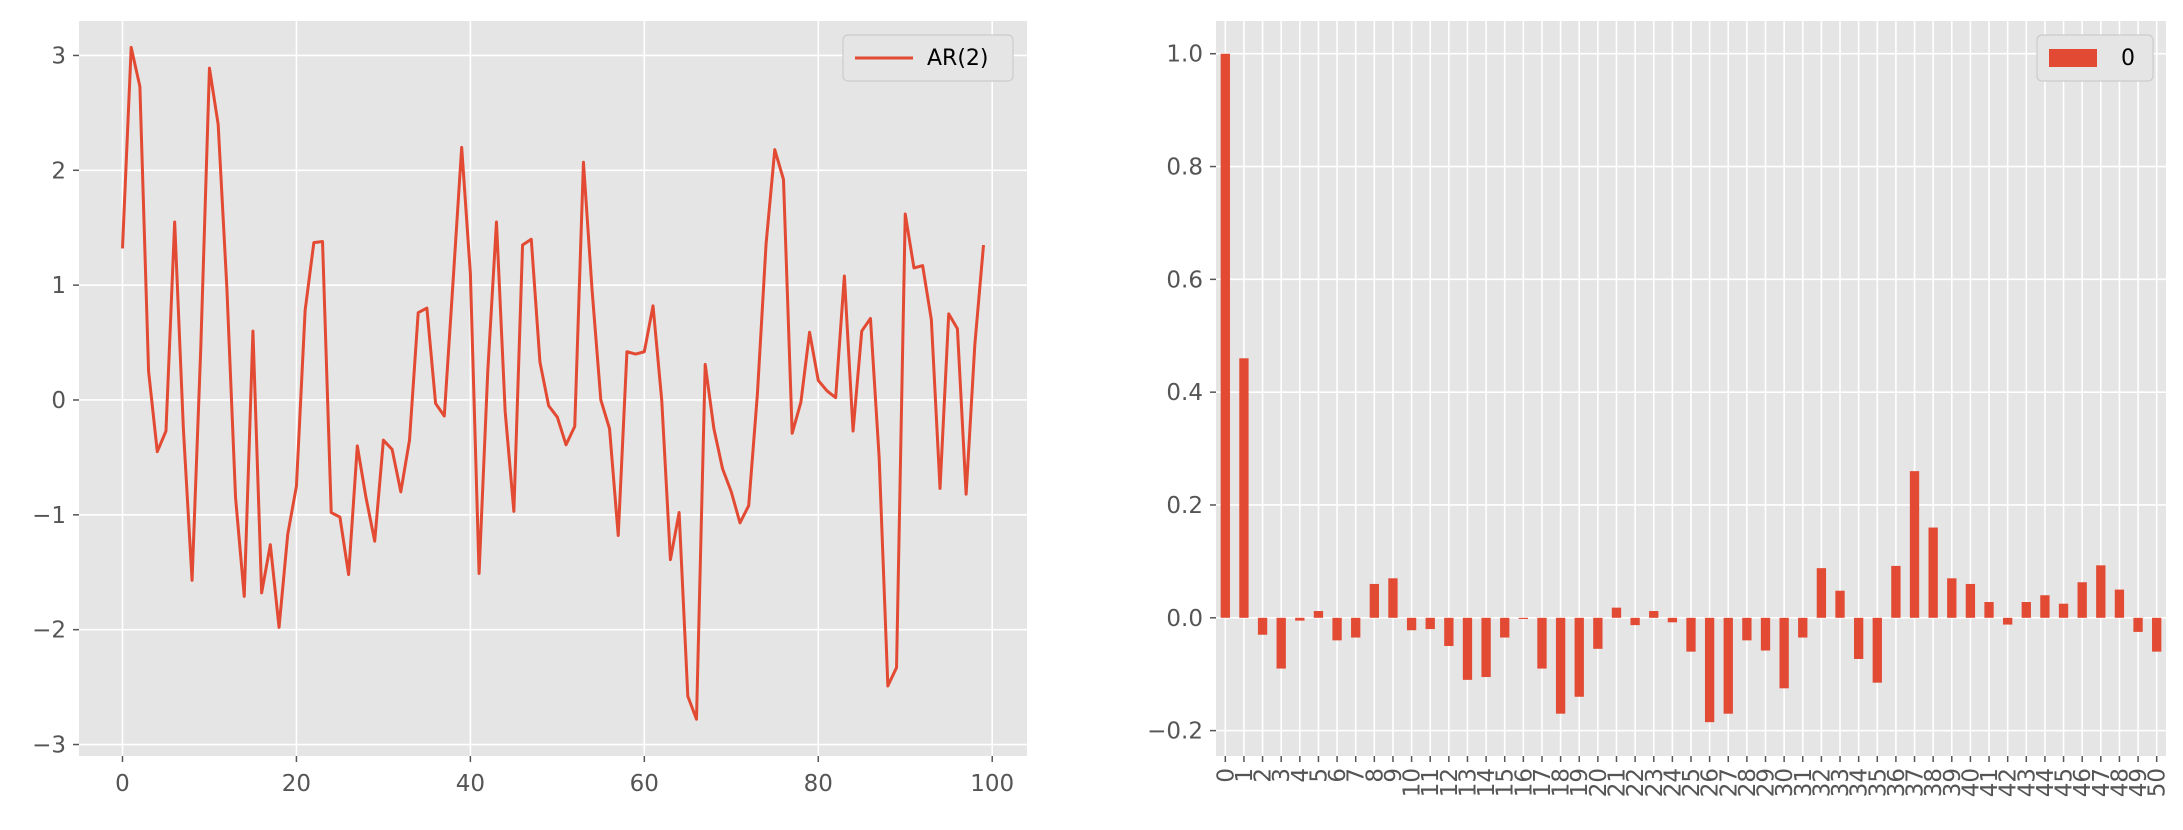 This screenshot has width=2183, height=830. I want to click on x-tick-label: 40, so click(470, 784).